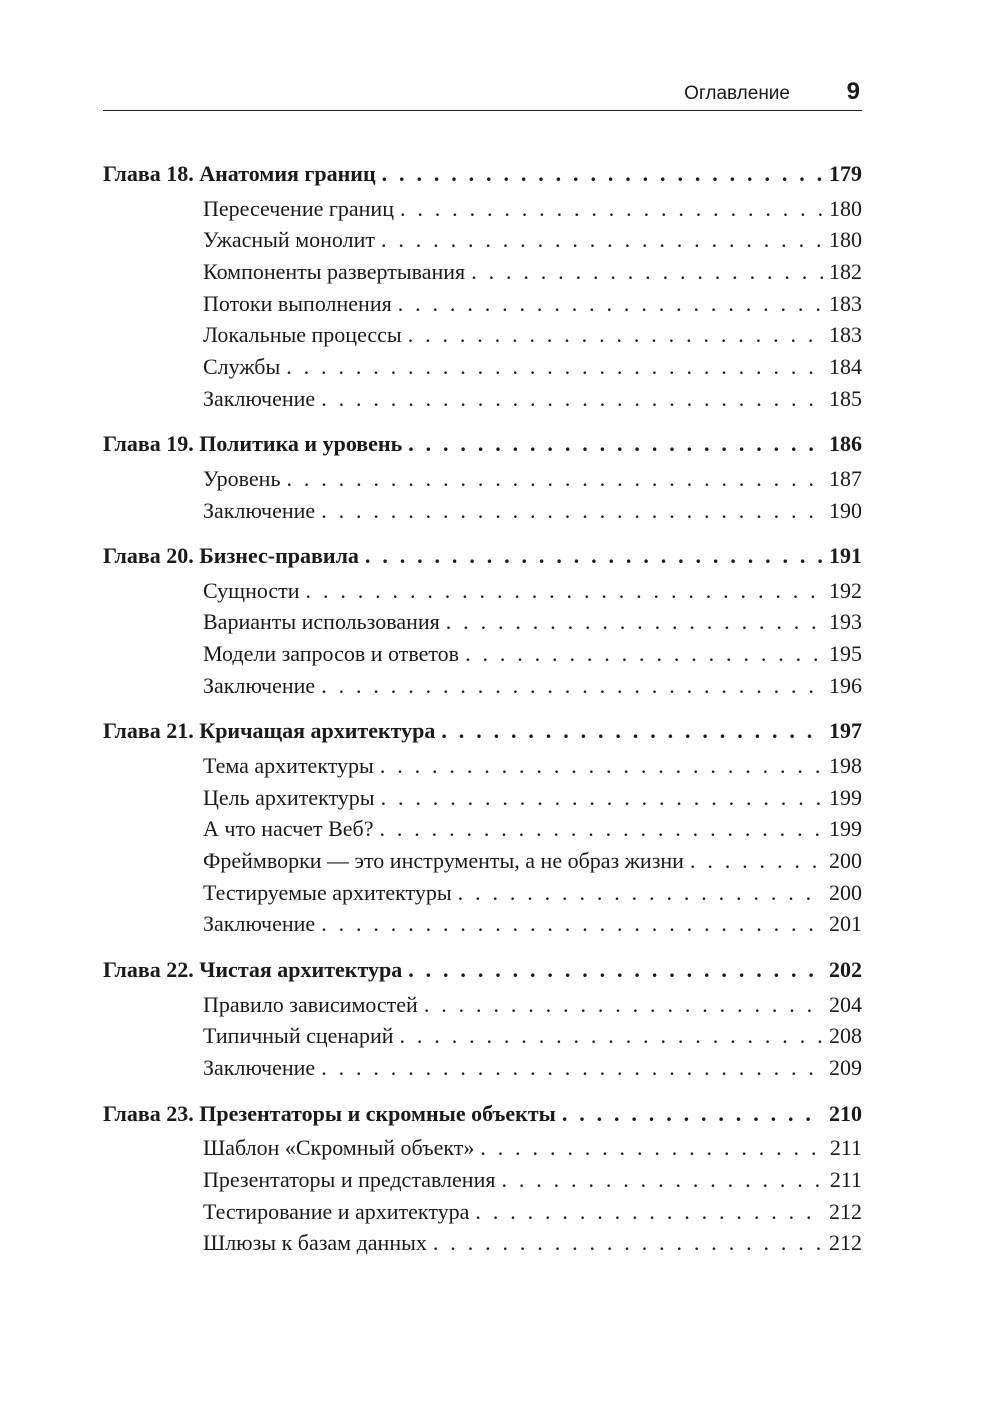 Image resolution: width=1000 pixels, height=1412 pixels. Describe the element at coordinates (334, 271) in the screenshot. I see `toc-section-title: Компоненты развертывания` at that location.